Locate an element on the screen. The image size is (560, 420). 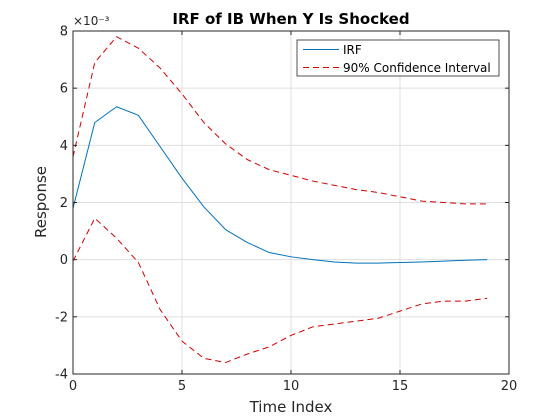
legend-ci-label: 90% Confidence Interval is located at coordinates (417, 68).